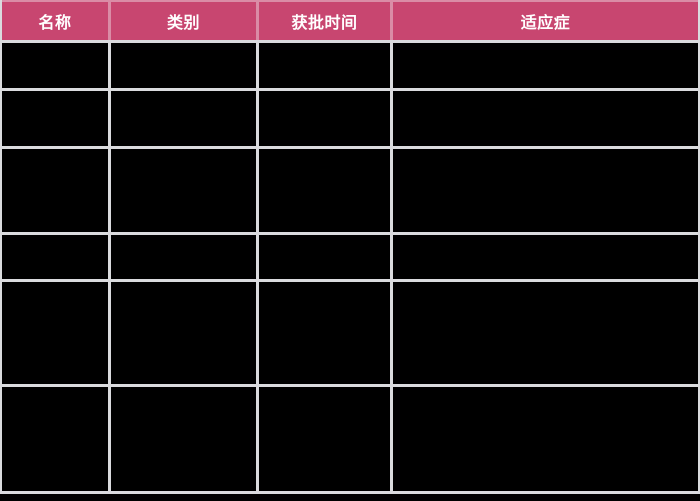 This screenshot has height=501, width=700. I want to click on column-header-name: 名称, so click(55, 21).